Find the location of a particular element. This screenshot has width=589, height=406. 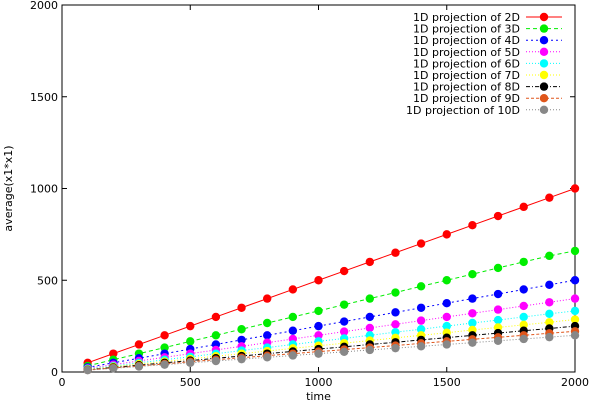

legend-item: 1D projection of 9D is located at coordinates (487, 98).